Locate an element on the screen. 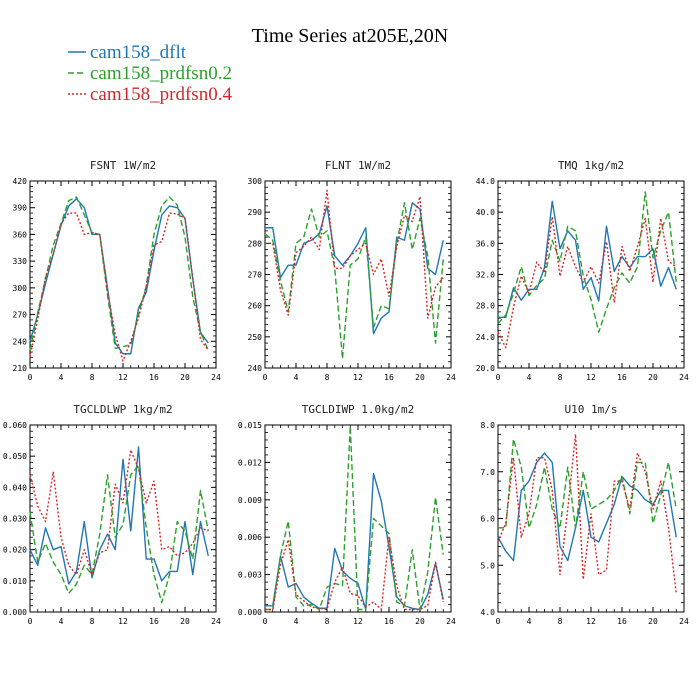 This screenshot has height=700, width=700. x-tick-label-4-1: 4 is located at coordinates (296, 621).